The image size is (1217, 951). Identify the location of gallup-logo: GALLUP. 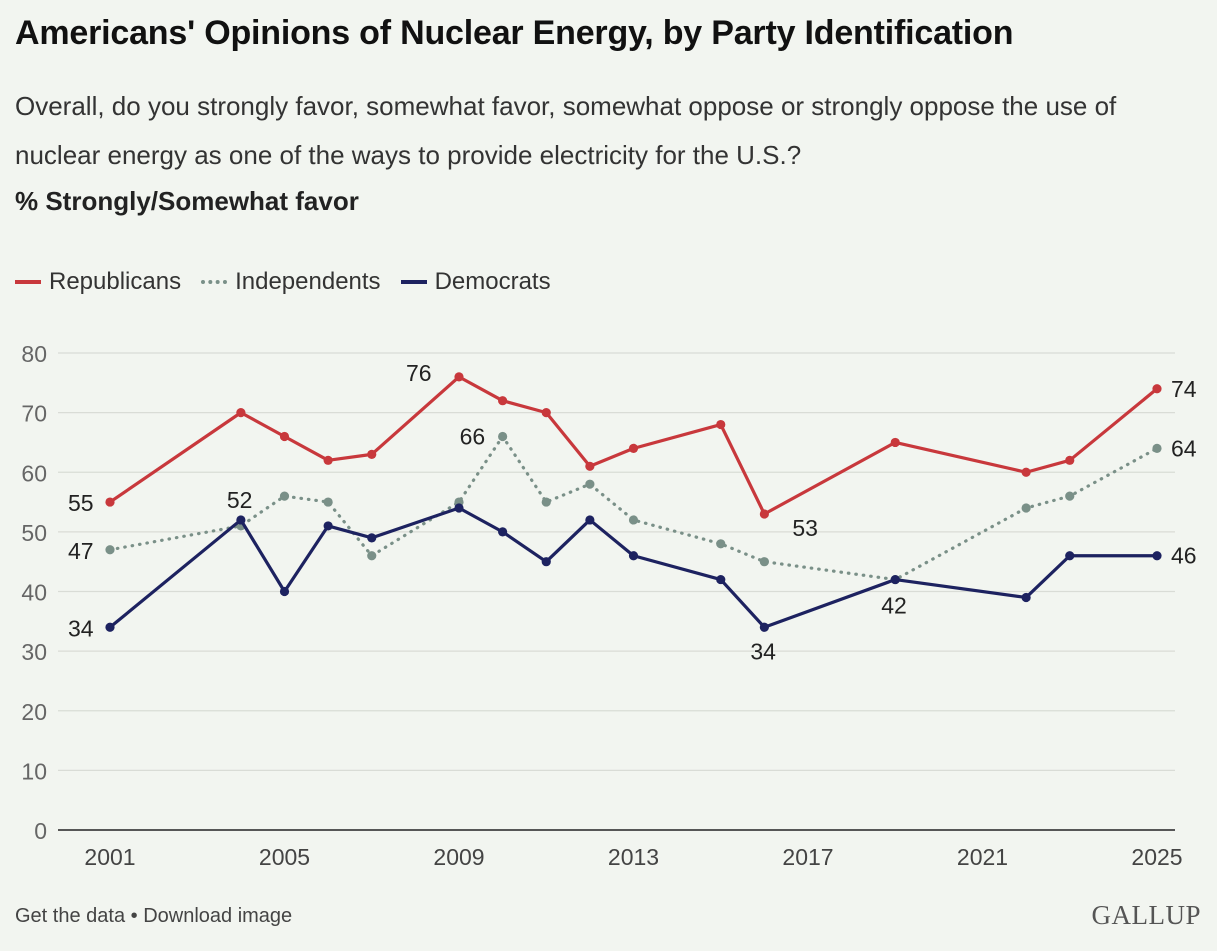
(1146, 915).